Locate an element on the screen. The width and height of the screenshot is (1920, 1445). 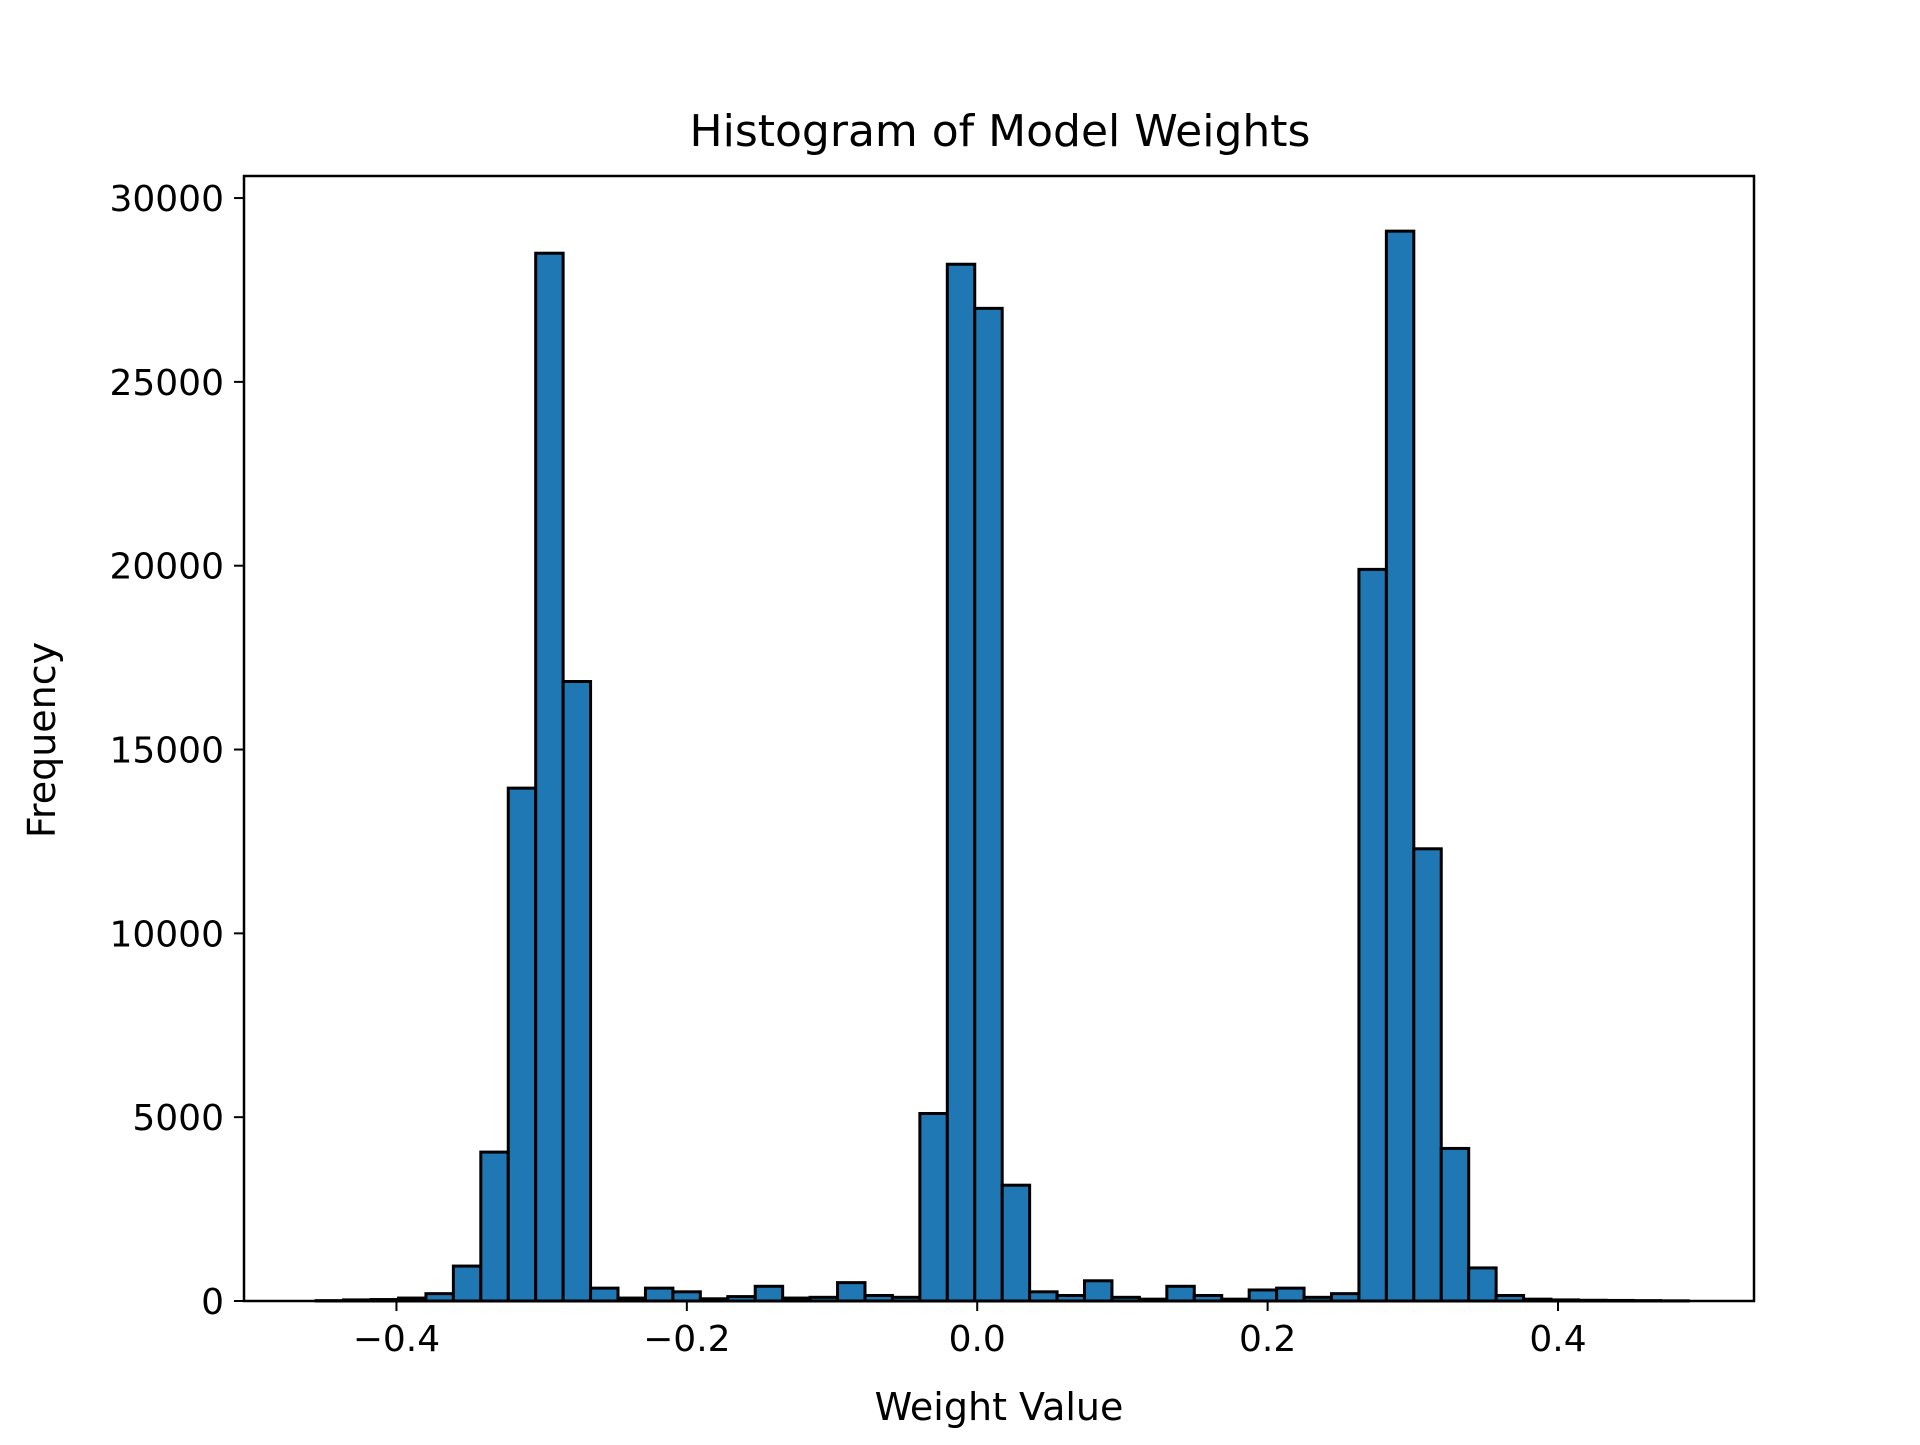
y-tick-label: 0 is located at coordinates (212, 1302).